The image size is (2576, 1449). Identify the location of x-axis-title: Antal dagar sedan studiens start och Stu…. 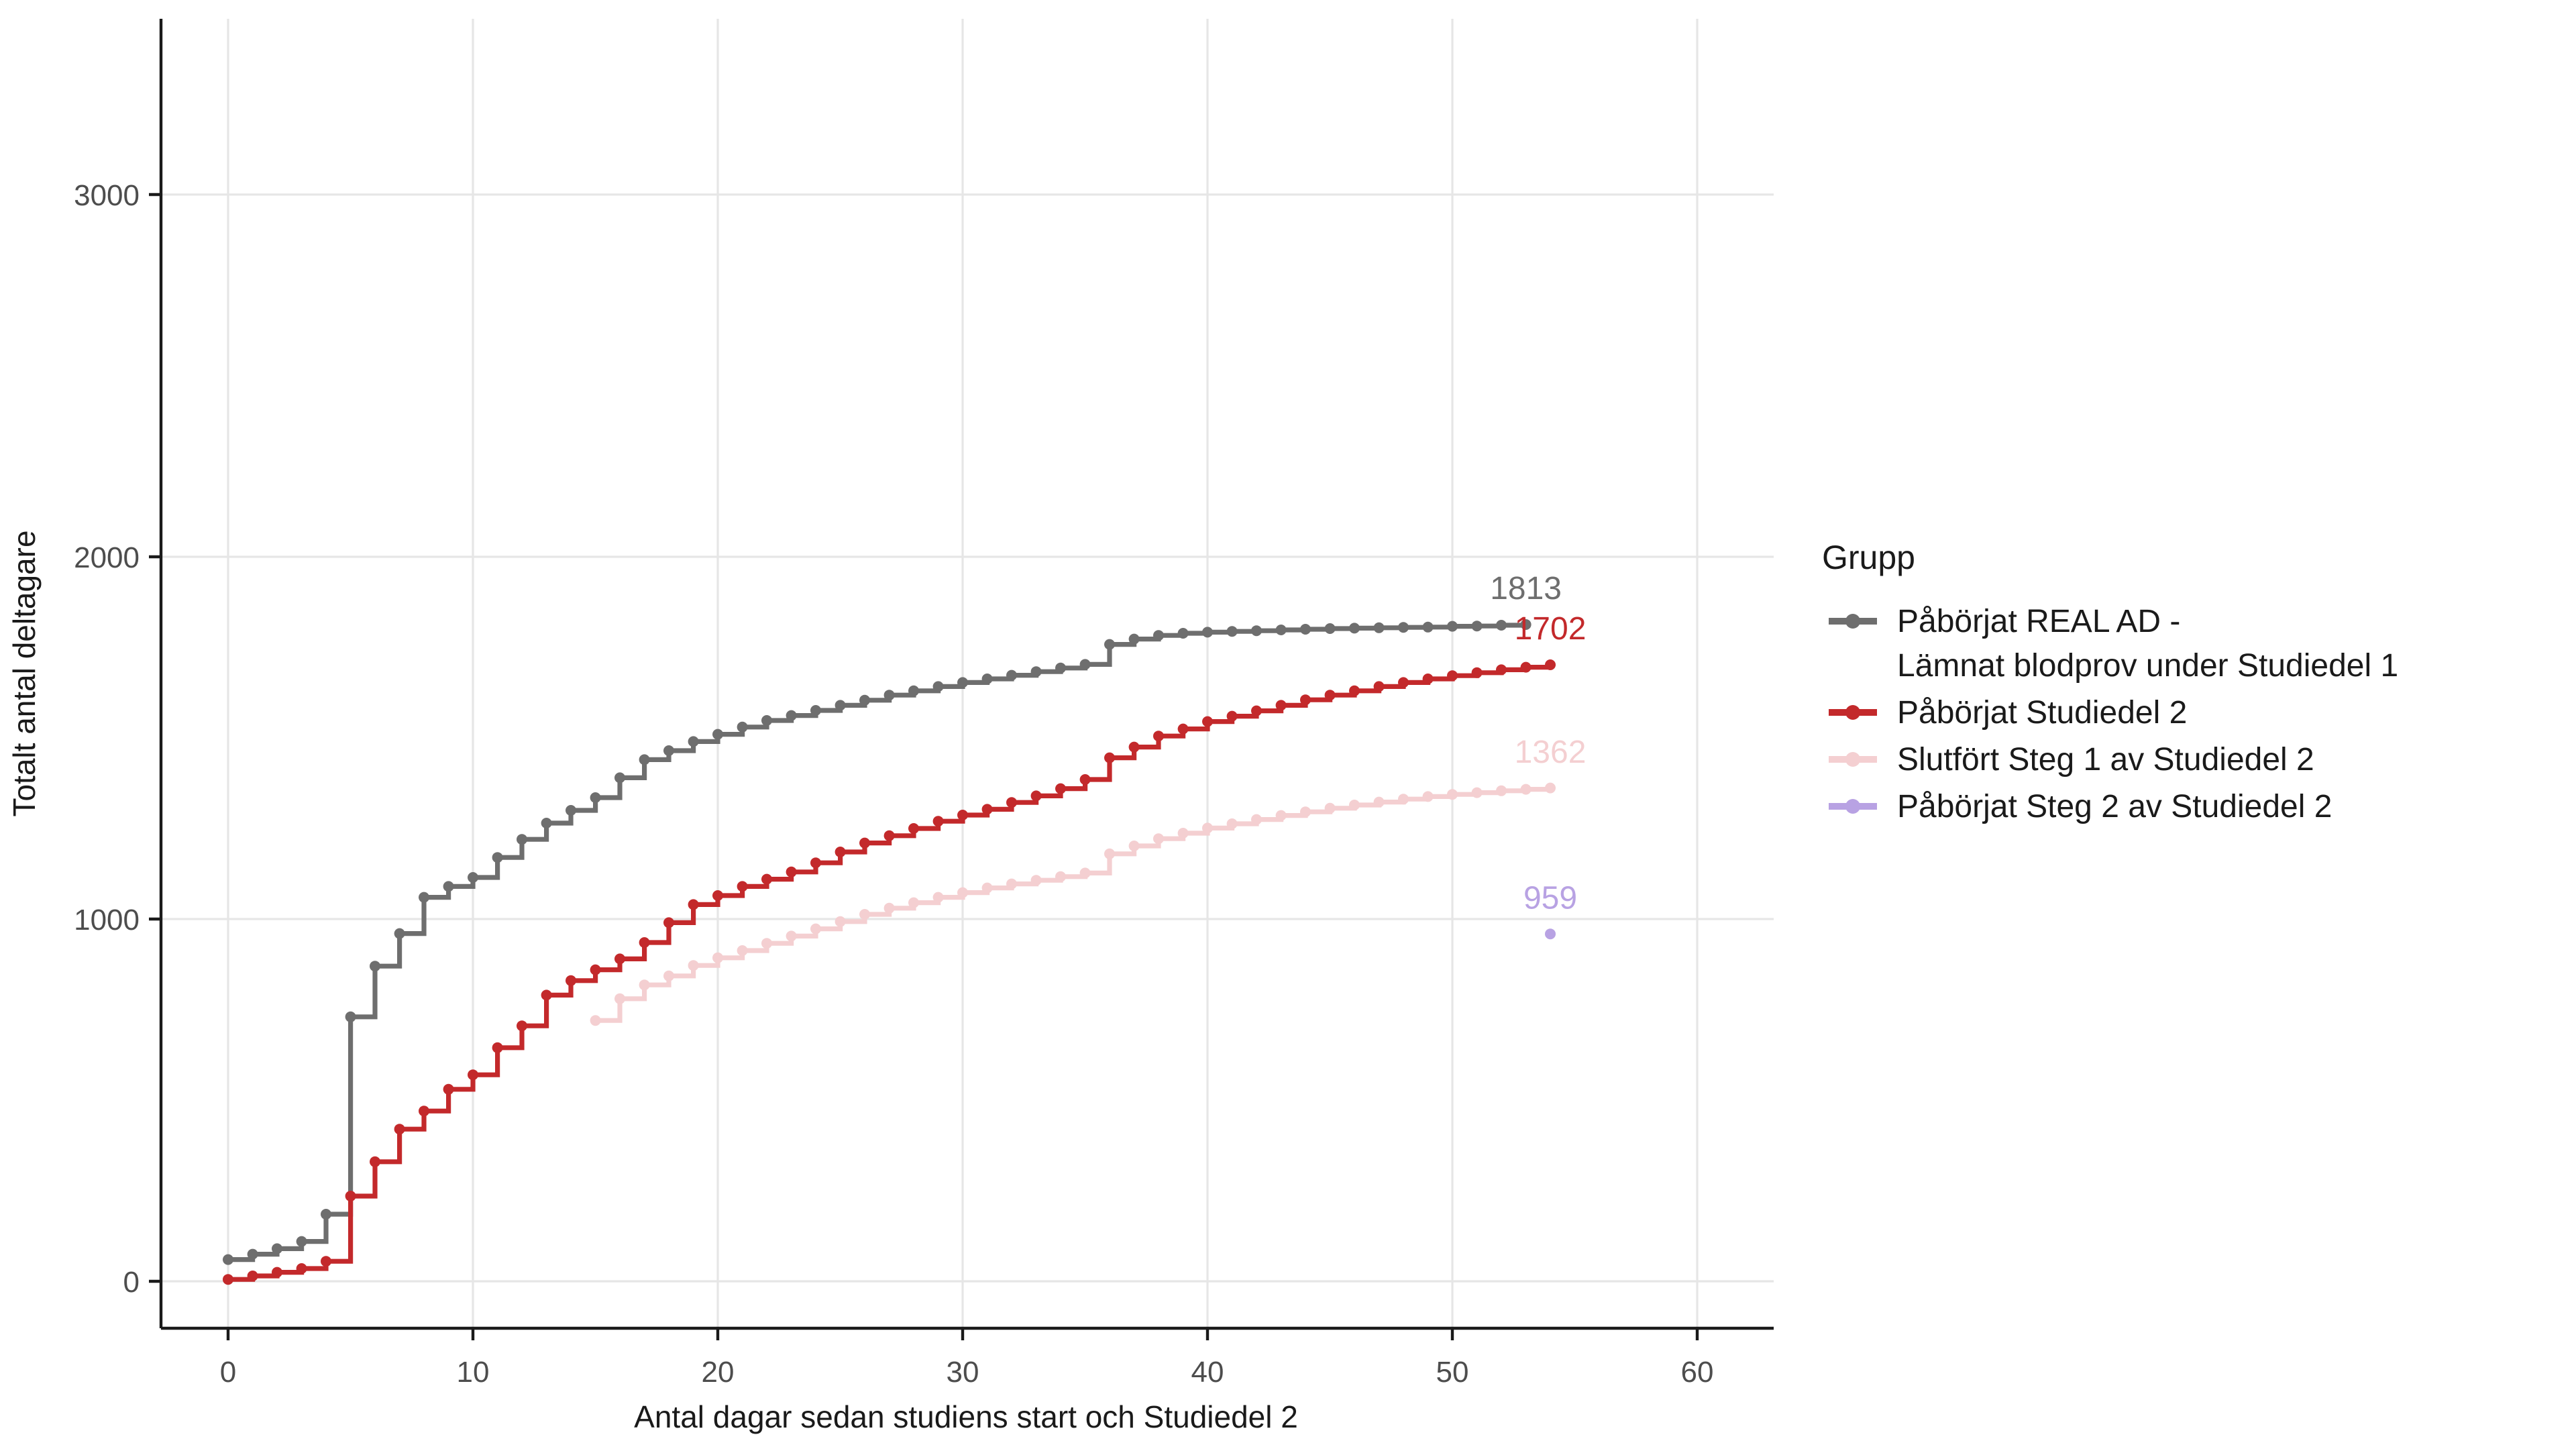
(966, 1416).